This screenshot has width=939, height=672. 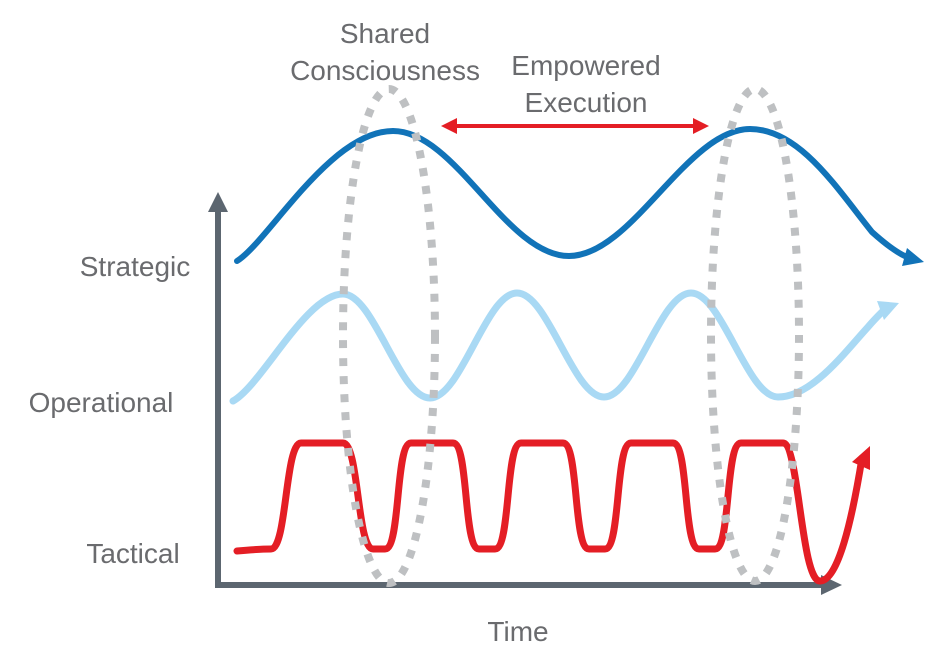 What do you see at coordinates (586, 102) in the screenshot?
I see `empowered-execution-line2: Execution` at bounding box center [586, 102].